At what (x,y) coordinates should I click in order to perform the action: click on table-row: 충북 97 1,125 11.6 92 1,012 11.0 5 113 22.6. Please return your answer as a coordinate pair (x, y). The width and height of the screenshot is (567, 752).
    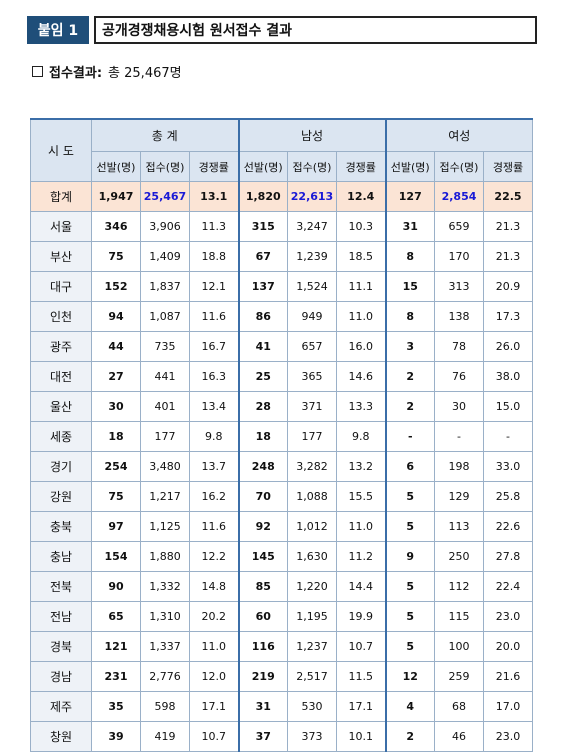
    Looking at the image, I should click on (281, 526).